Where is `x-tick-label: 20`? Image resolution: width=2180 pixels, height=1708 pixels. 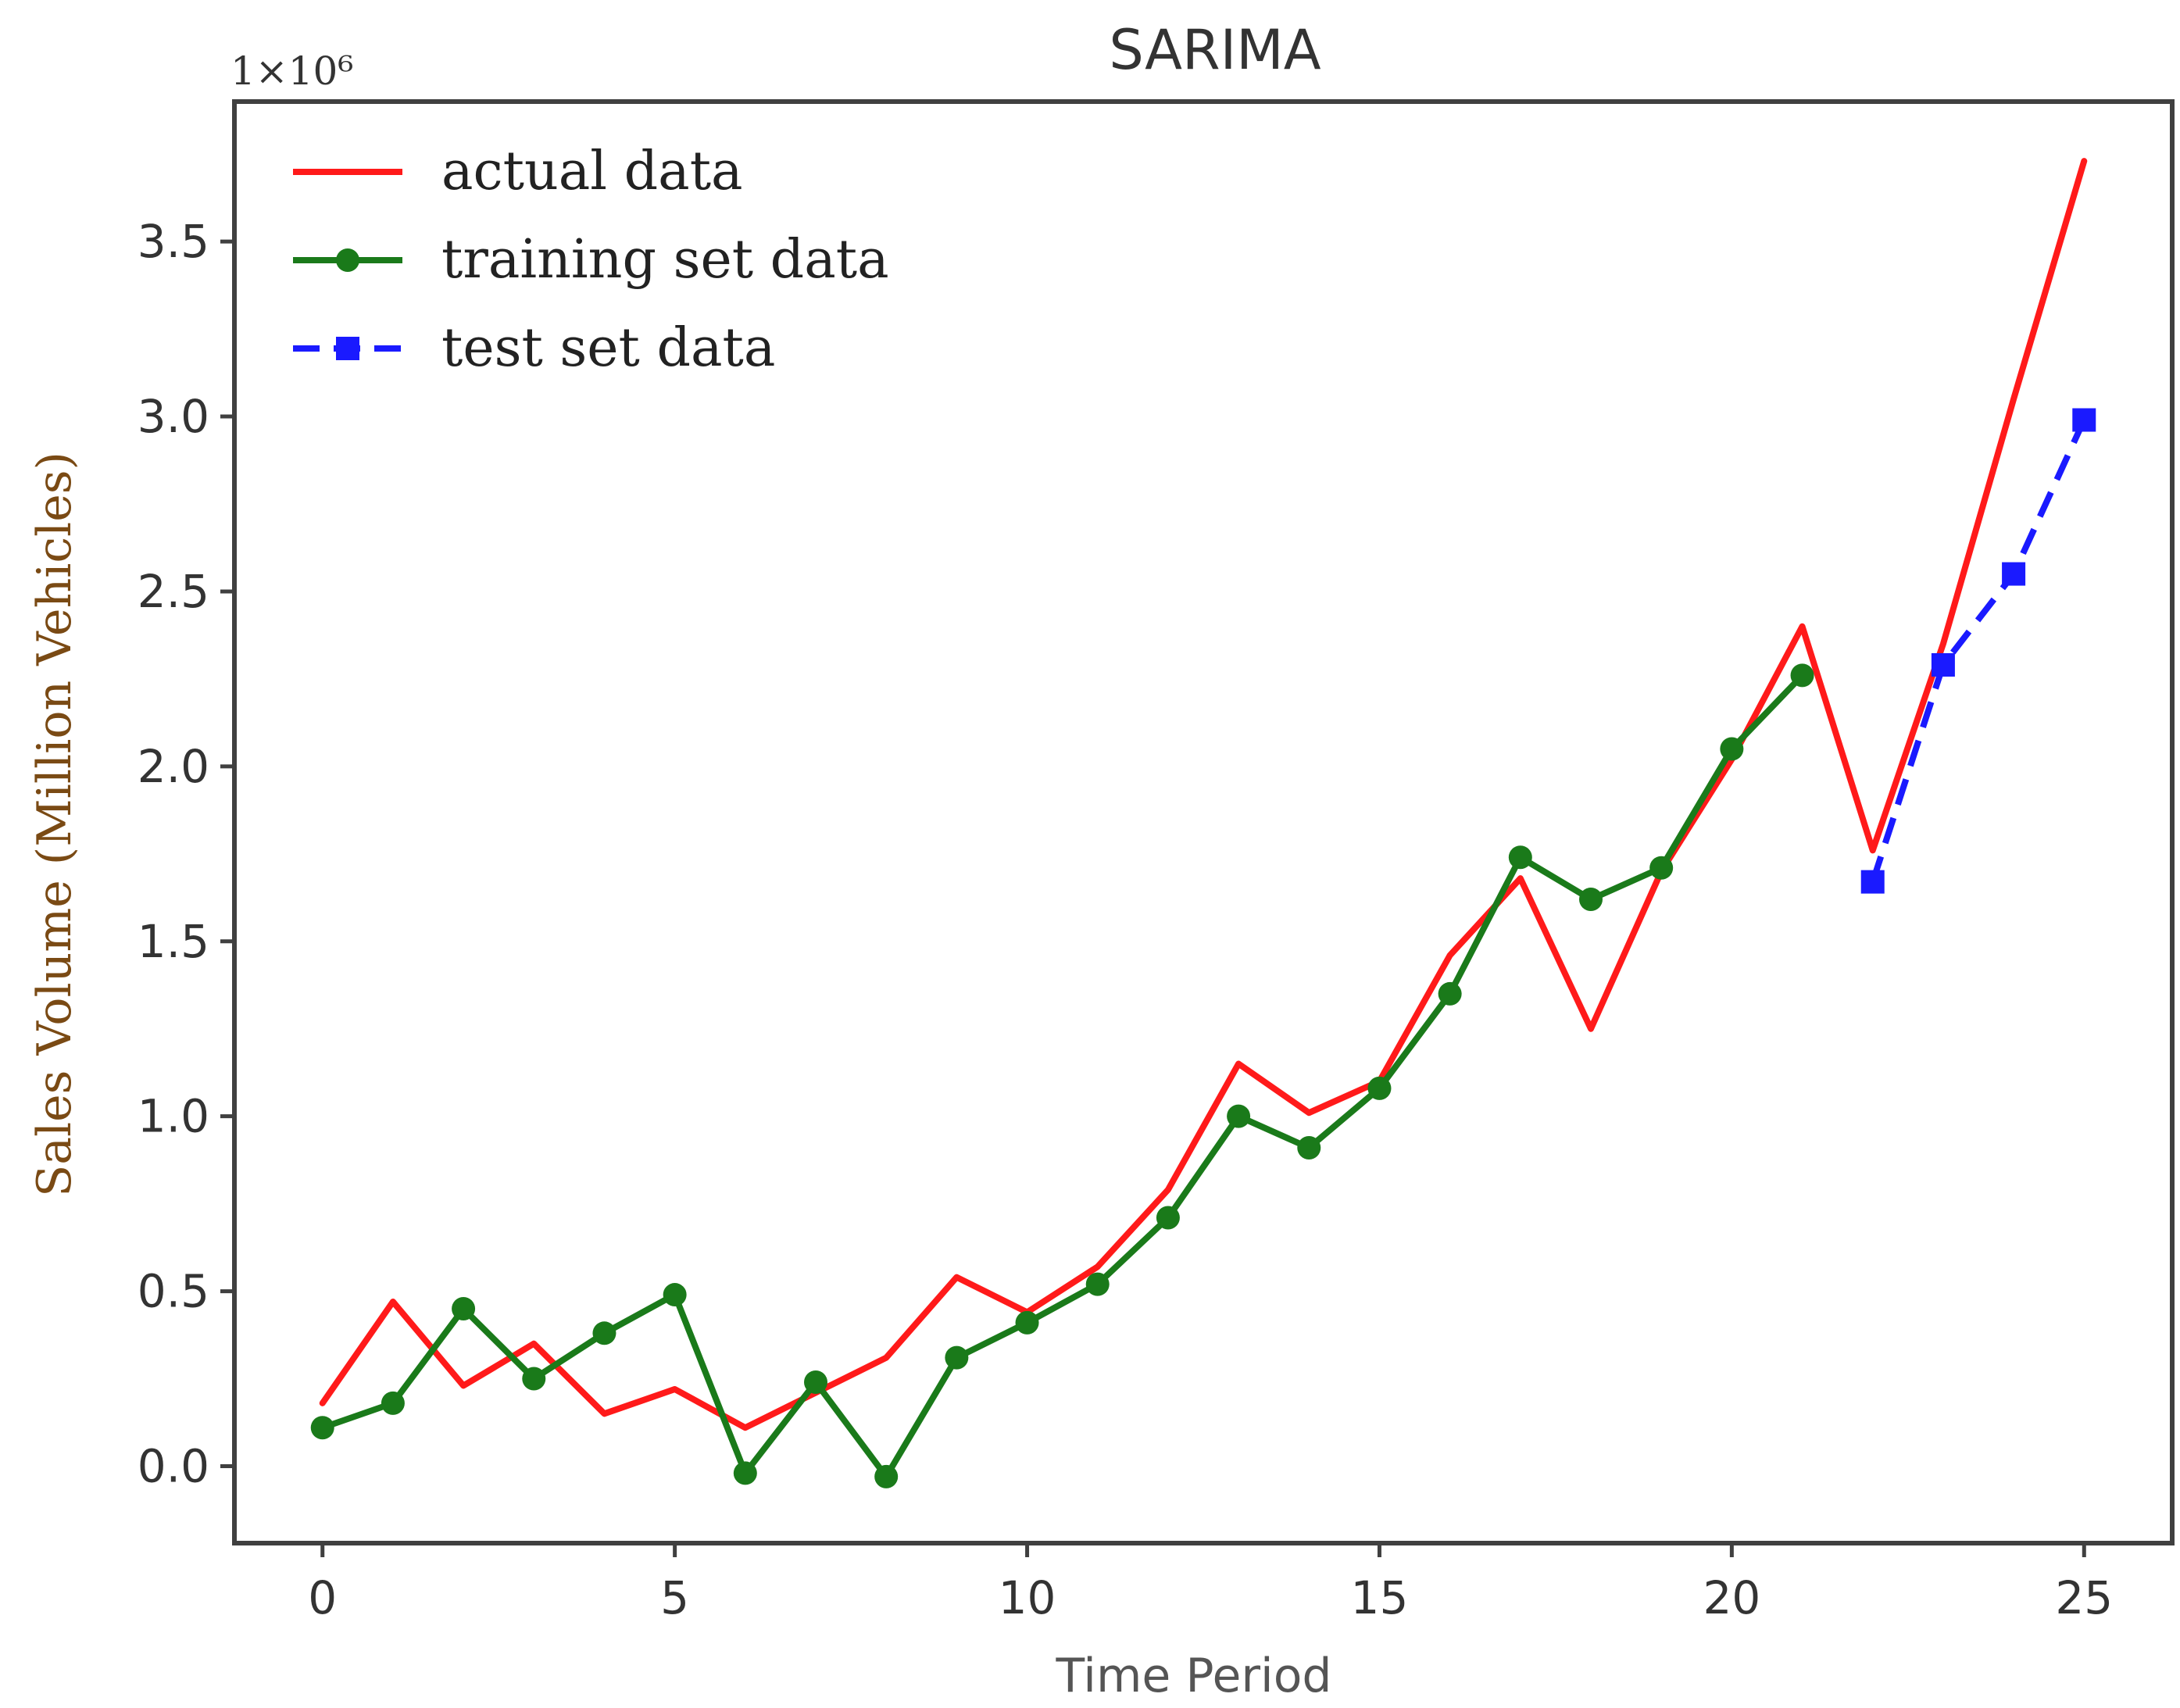 x-tick-label: 20 is located at coordinates (1731, 1597).